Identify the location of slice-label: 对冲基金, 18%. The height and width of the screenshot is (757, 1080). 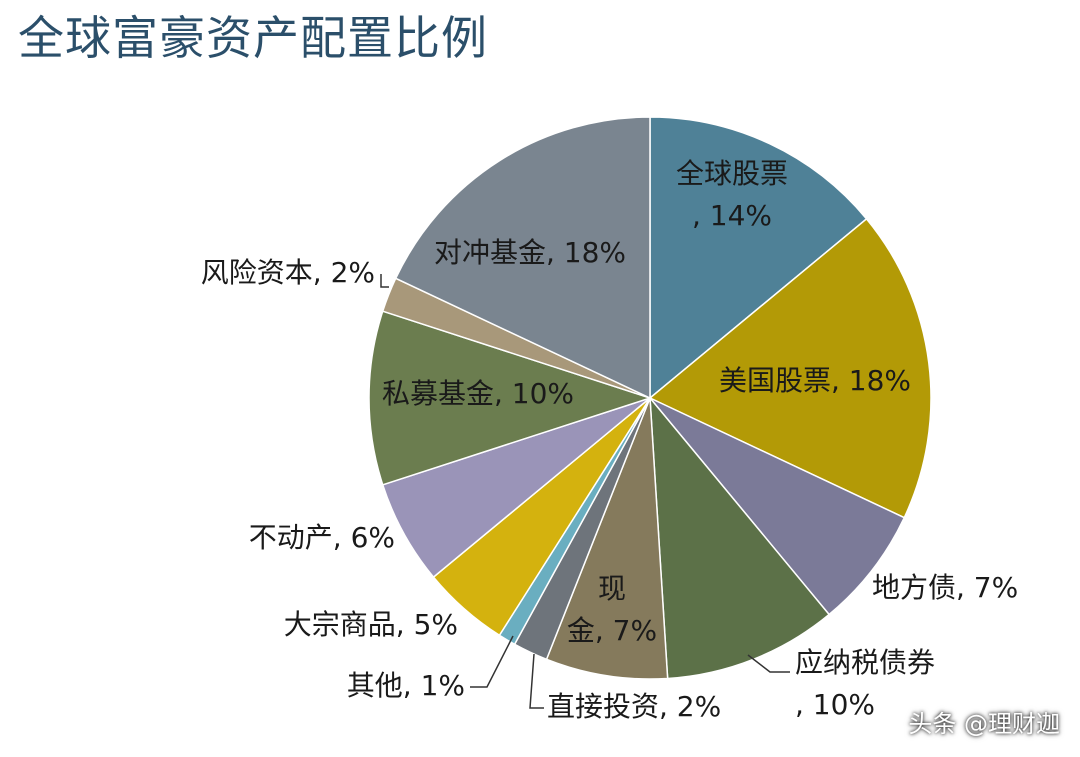
(530, 252).